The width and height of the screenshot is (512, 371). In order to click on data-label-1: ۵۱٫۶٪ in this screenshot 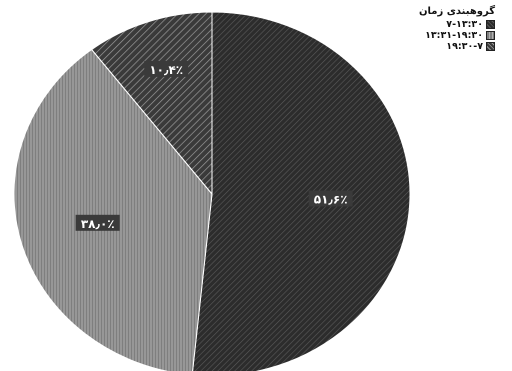, I will do `click(331, 199)`.